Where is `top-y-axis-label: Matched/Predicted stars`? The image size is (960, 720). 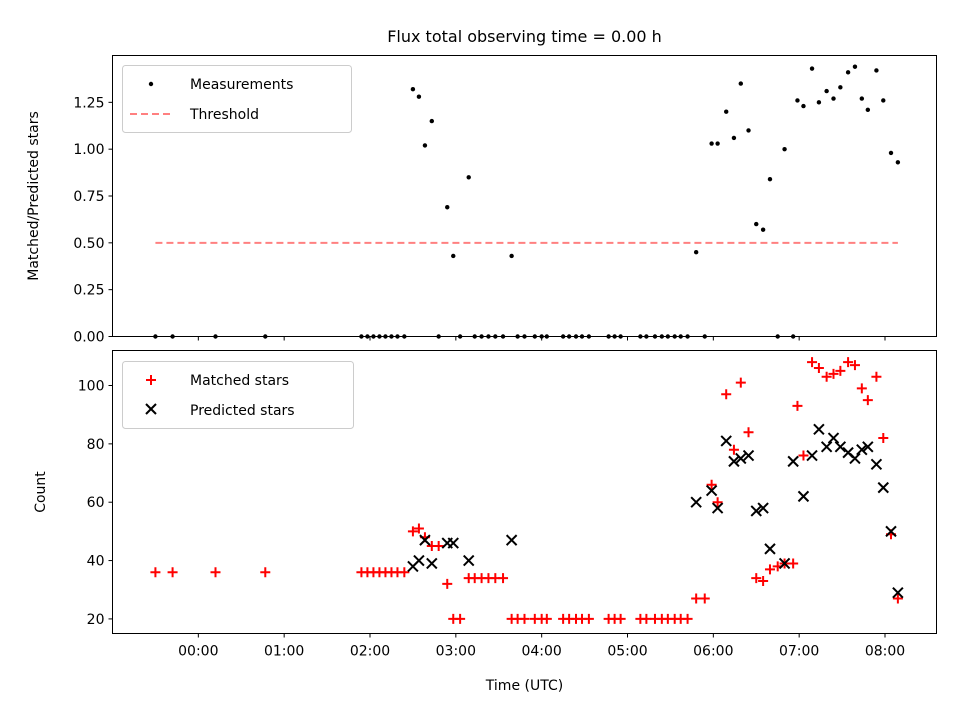 top-y-axis-label: Matched/Predicted stars is located at coordinates (34, 196).